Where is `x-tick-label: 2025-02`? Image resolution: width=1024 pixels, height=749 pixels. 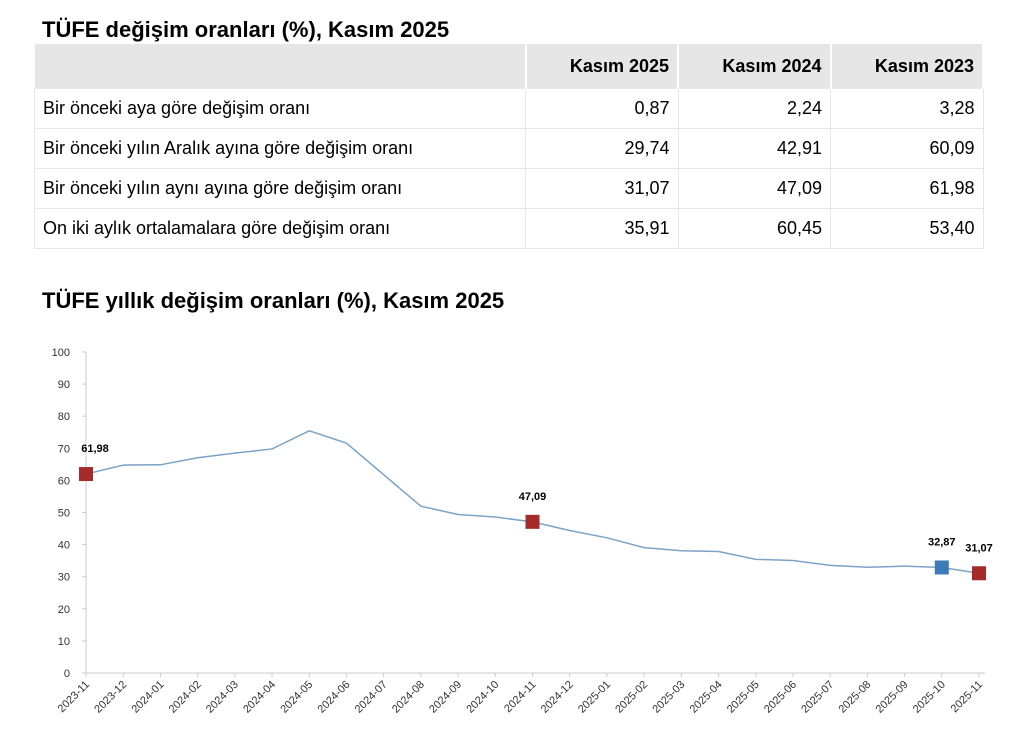 x-tick-label: 2025-02 is located at coordinates (631, 697).